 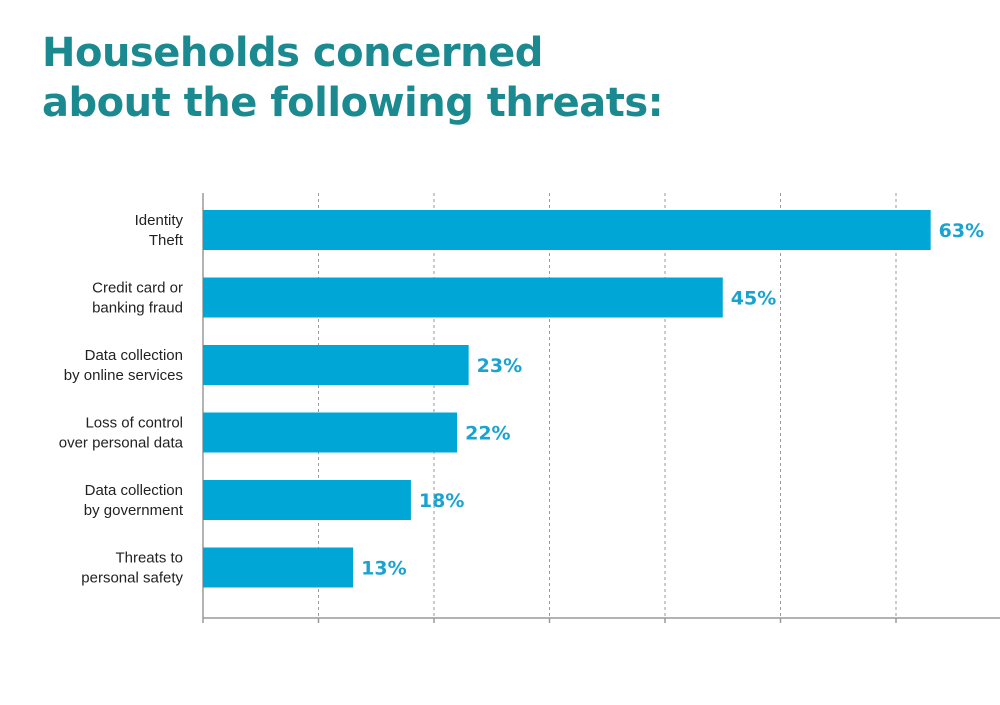 I want to click on value-label: 13%, so click(x=383, y=569).